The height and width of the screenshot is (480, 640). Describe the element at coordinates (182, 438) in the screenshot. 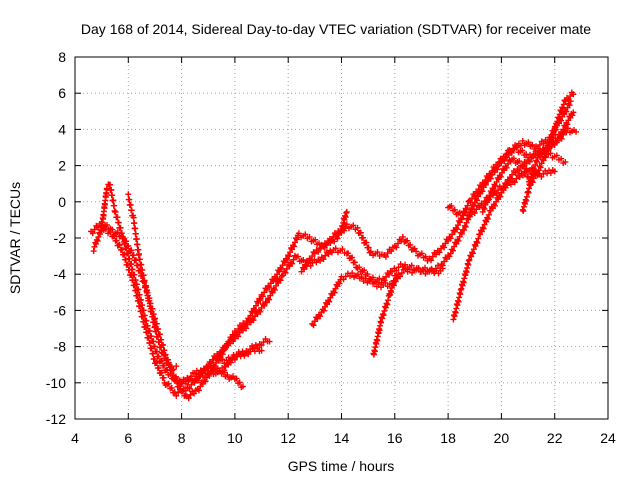

I see `x-tick-label: 8` at that location.